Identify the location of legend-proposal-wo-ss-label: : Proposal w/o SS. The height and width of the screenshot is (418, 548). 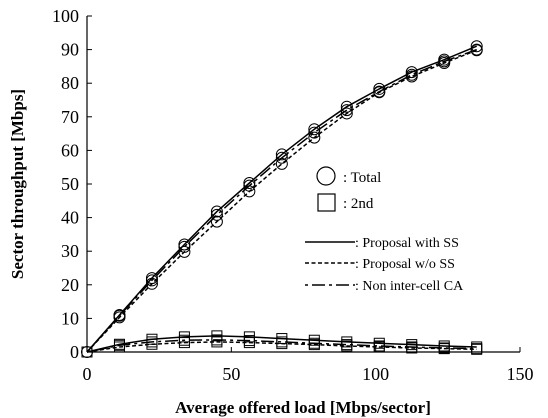
(405, 264).